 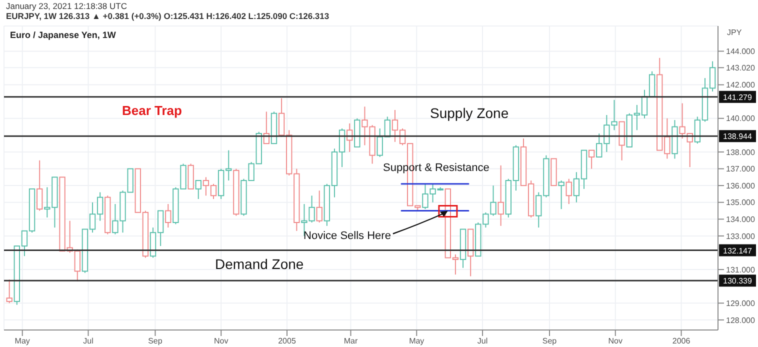 What do you see at coordinates (741, 269) in the screenshot?
I see `y-tick-label: 131.000` at bounding box center [741, 269].